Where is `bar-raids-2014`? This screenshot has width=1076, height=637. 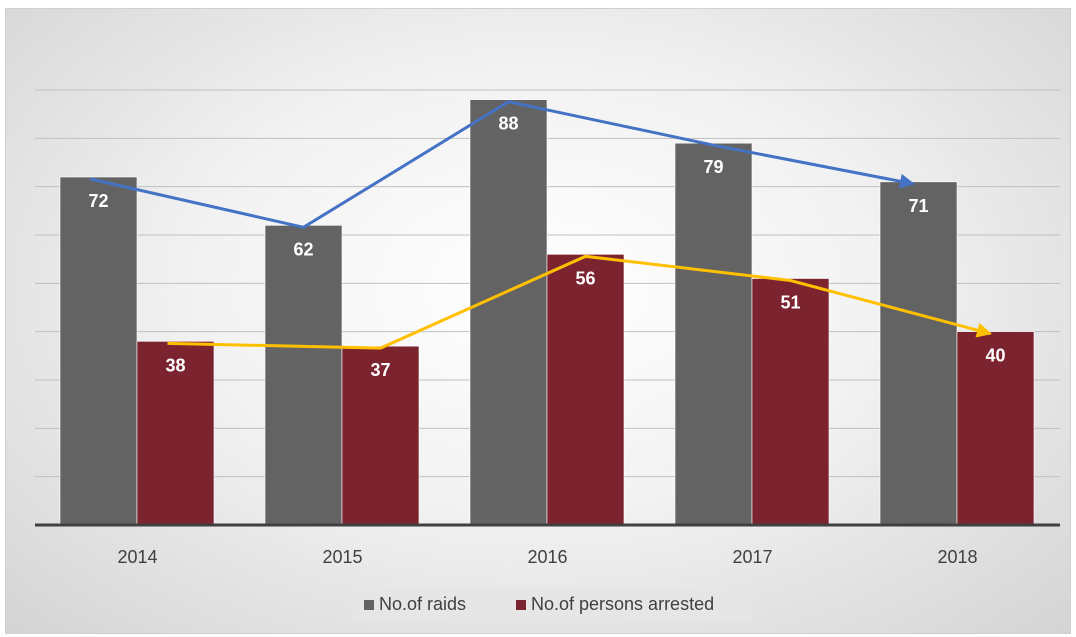 bar-raids-2014 is located at coordinates (98, 351).